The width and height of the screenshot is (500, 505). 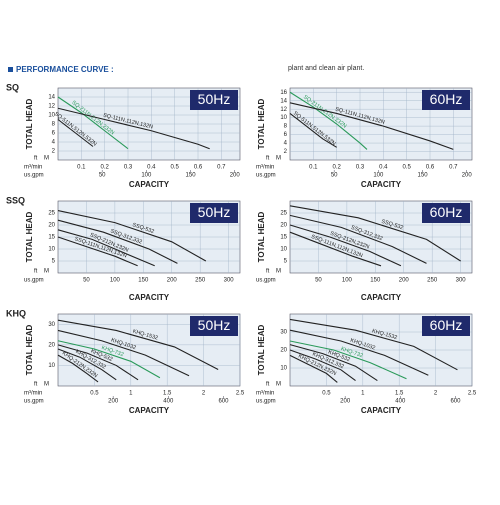 What do you see at coordinates (363, 394) in the screenshot?
I see `x-tick-label: 1` at bounding box center [363, 394].